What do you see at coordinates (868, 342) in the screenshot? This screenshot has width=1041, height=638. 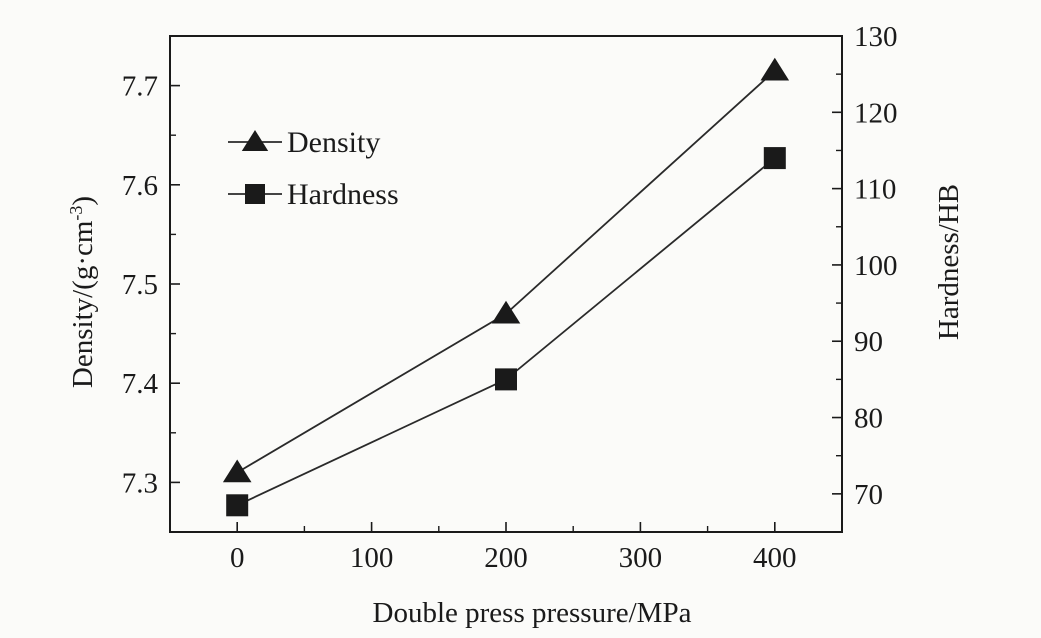 I see `right-y-tick-label: 90` at bounding box center [868, 342].